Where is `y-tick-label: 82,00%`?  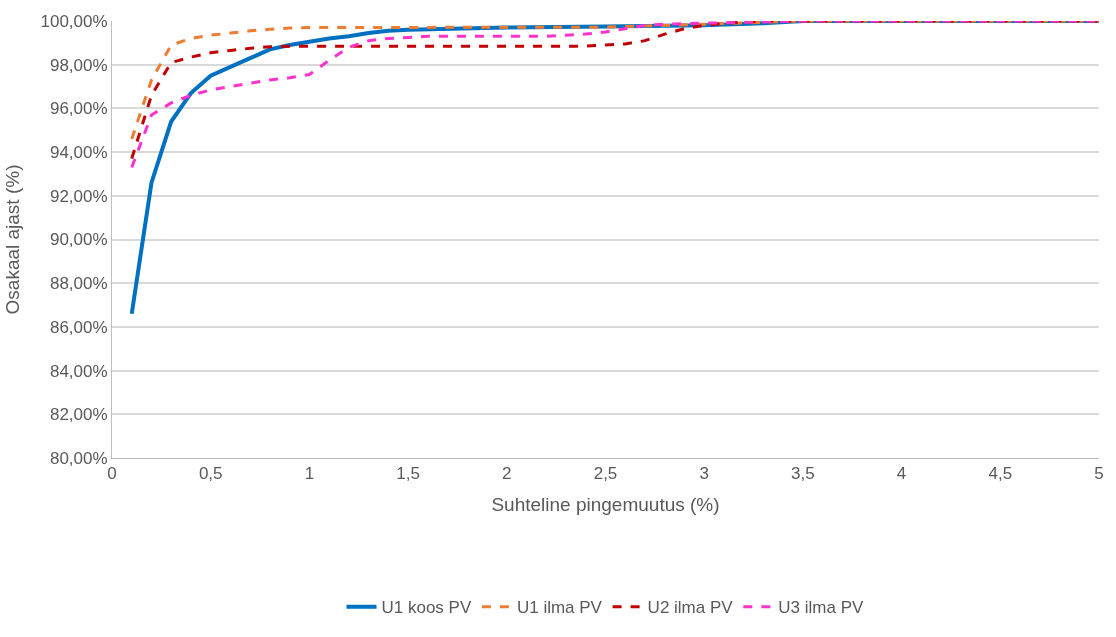
y-tick-label: 82,00% is located at coordinates (78, 415).